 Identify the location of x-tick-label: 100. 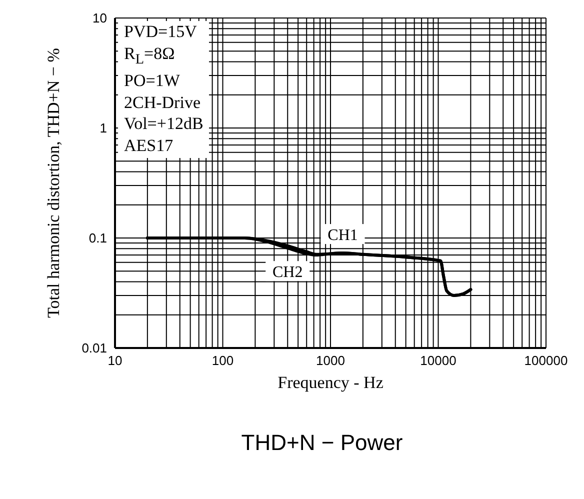
(223, 360).